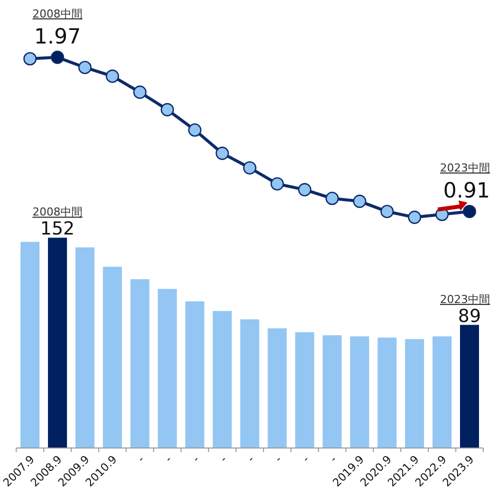 This screenshot has width=492, height=488. I want to click on data-label: 1.97, so click(57, 36).